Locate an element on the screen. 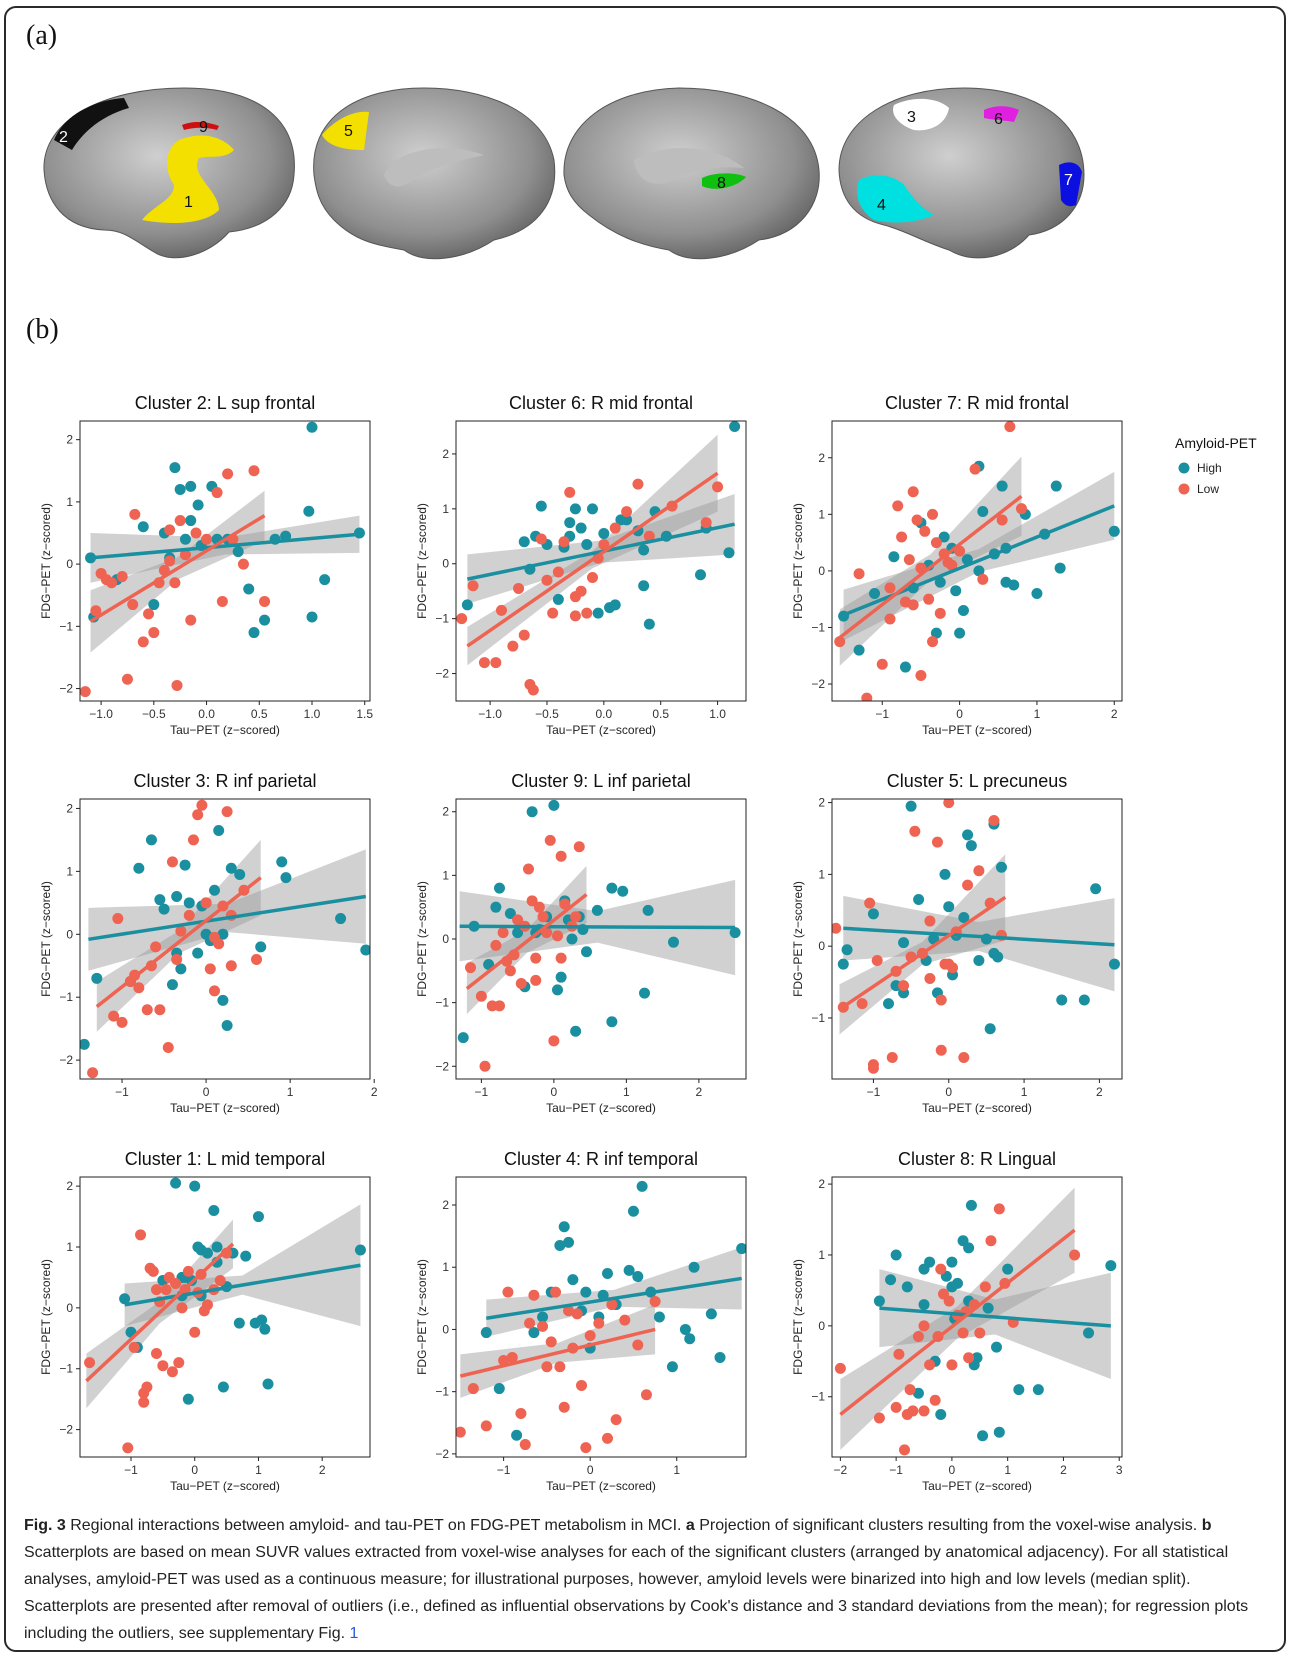  plot-area is located at coordinates (225, 561).